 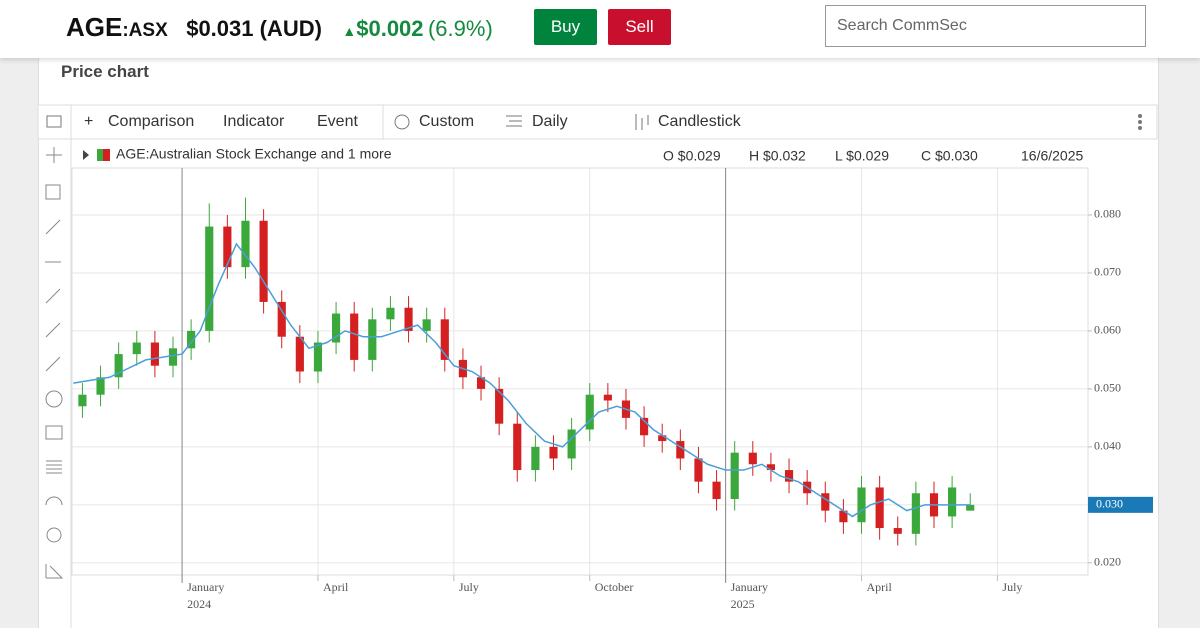 I want to click on y-tick-label: 0.050, so click(x=1107, y=388).